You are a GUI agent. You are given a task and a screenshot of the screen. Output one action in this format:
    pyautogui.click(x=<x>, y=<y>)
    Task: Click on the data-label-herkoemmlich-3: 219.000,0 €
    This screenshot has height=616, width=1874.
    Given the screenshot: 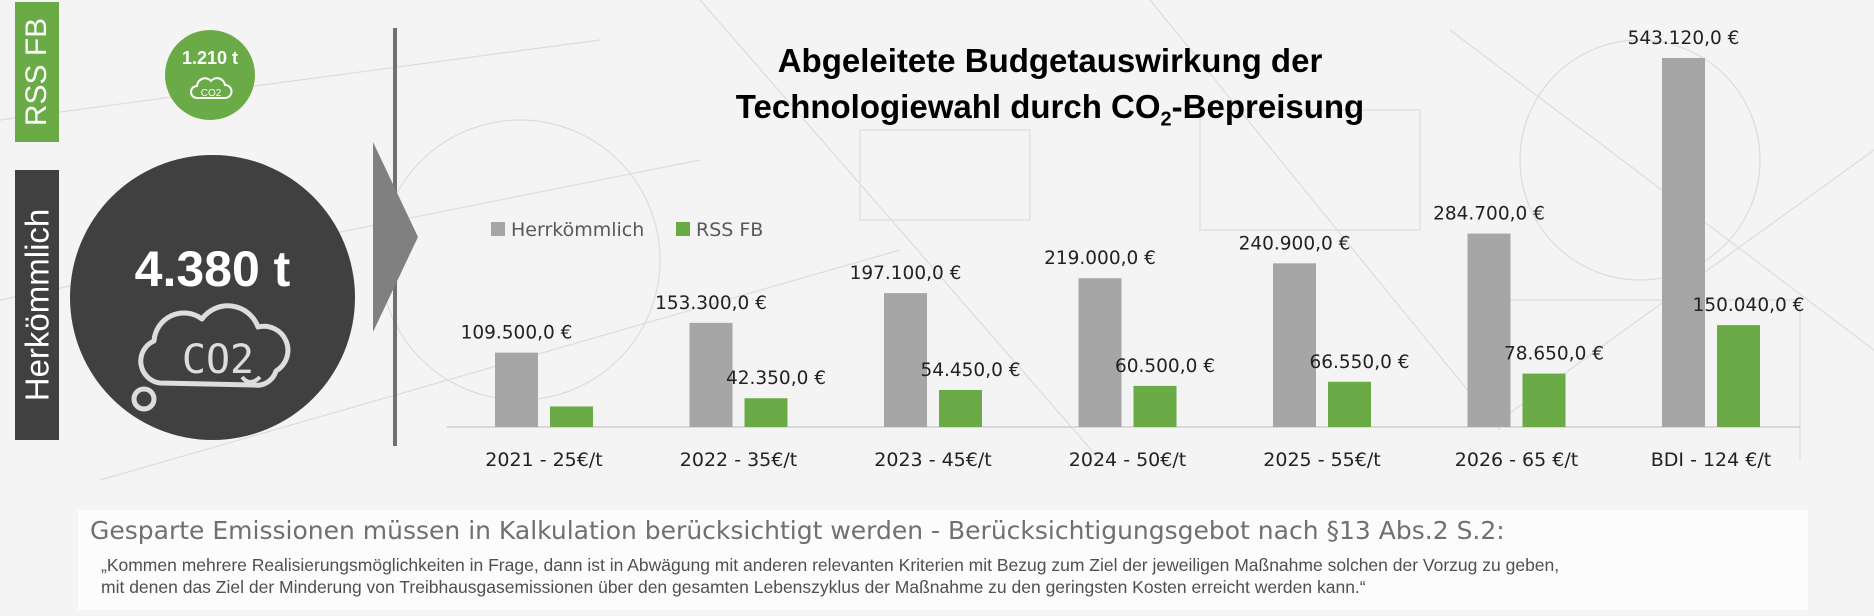 What is the action you would take?
    pyautogui.click(x=1100, y=258)
    